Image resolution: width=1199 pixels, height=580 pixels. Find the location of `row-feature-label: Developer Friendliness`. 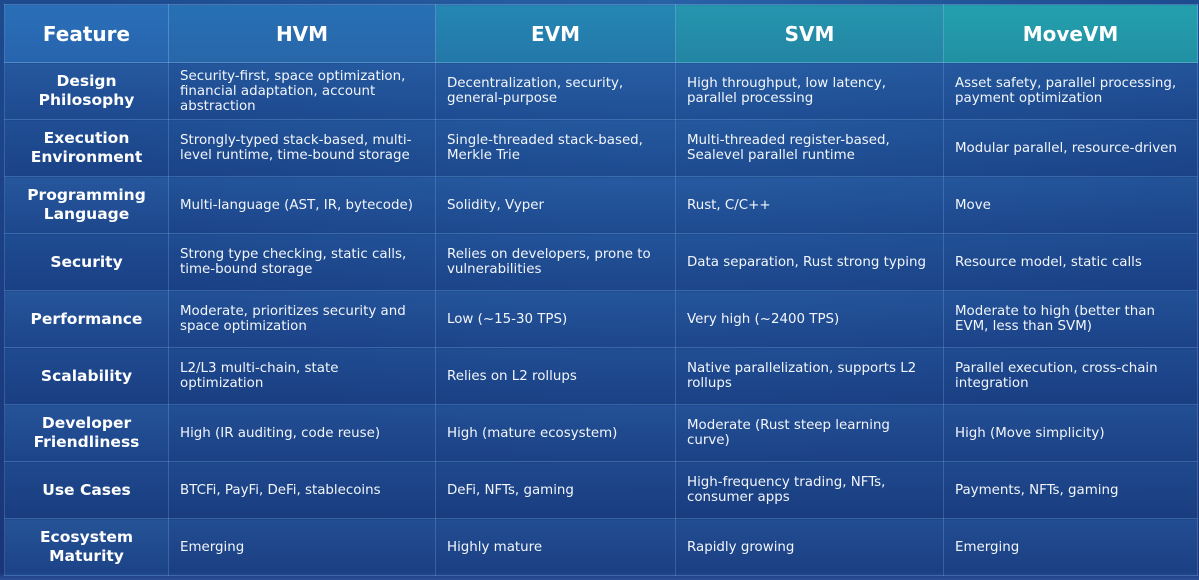

row-feature-label: Developer Friendliness is located at coordinates (86, 433).